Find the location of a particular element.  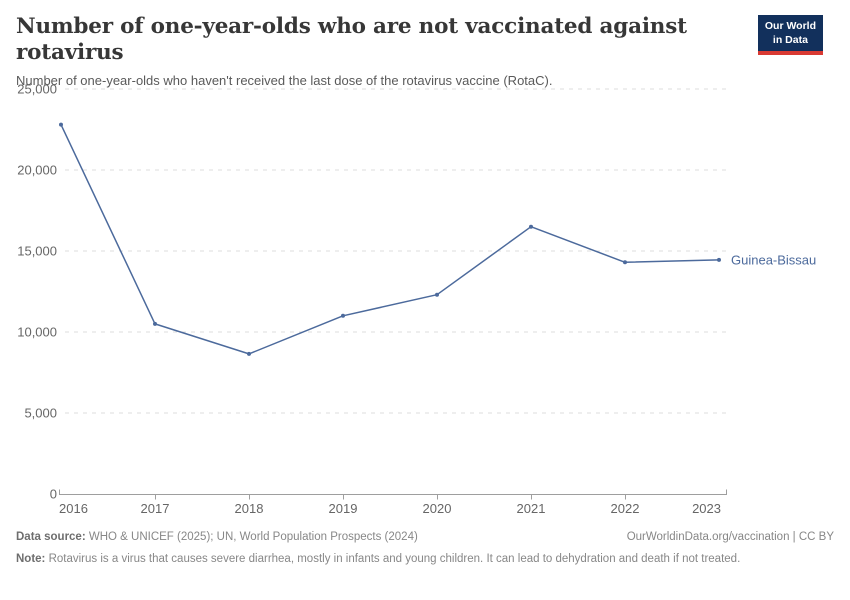

x-tick-label: 2022 is located at coordinates (625, 508).